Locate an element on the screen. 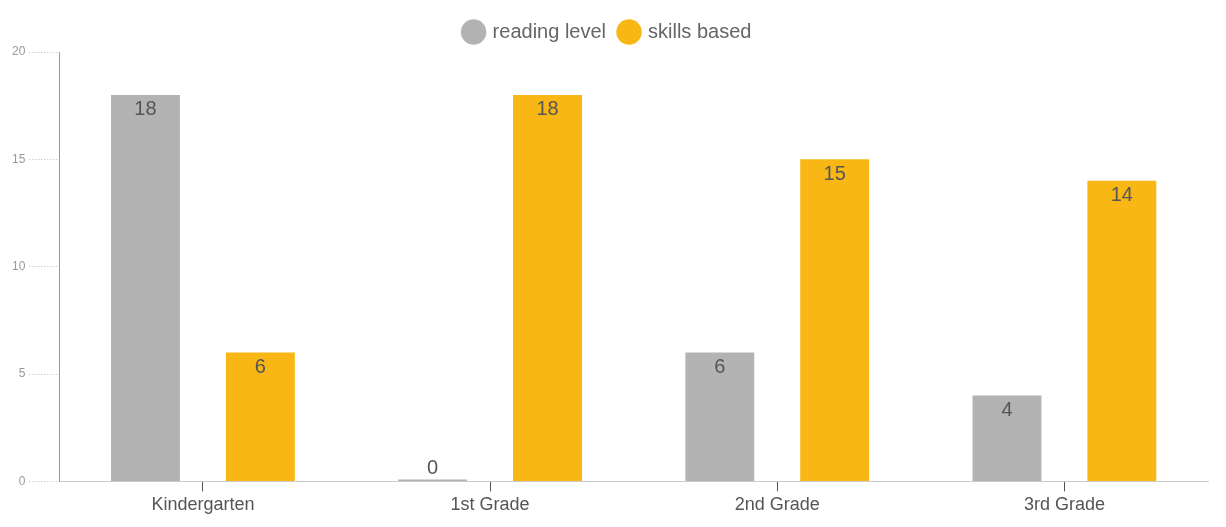  data-label: 15 is located at coordinates (834, 172).